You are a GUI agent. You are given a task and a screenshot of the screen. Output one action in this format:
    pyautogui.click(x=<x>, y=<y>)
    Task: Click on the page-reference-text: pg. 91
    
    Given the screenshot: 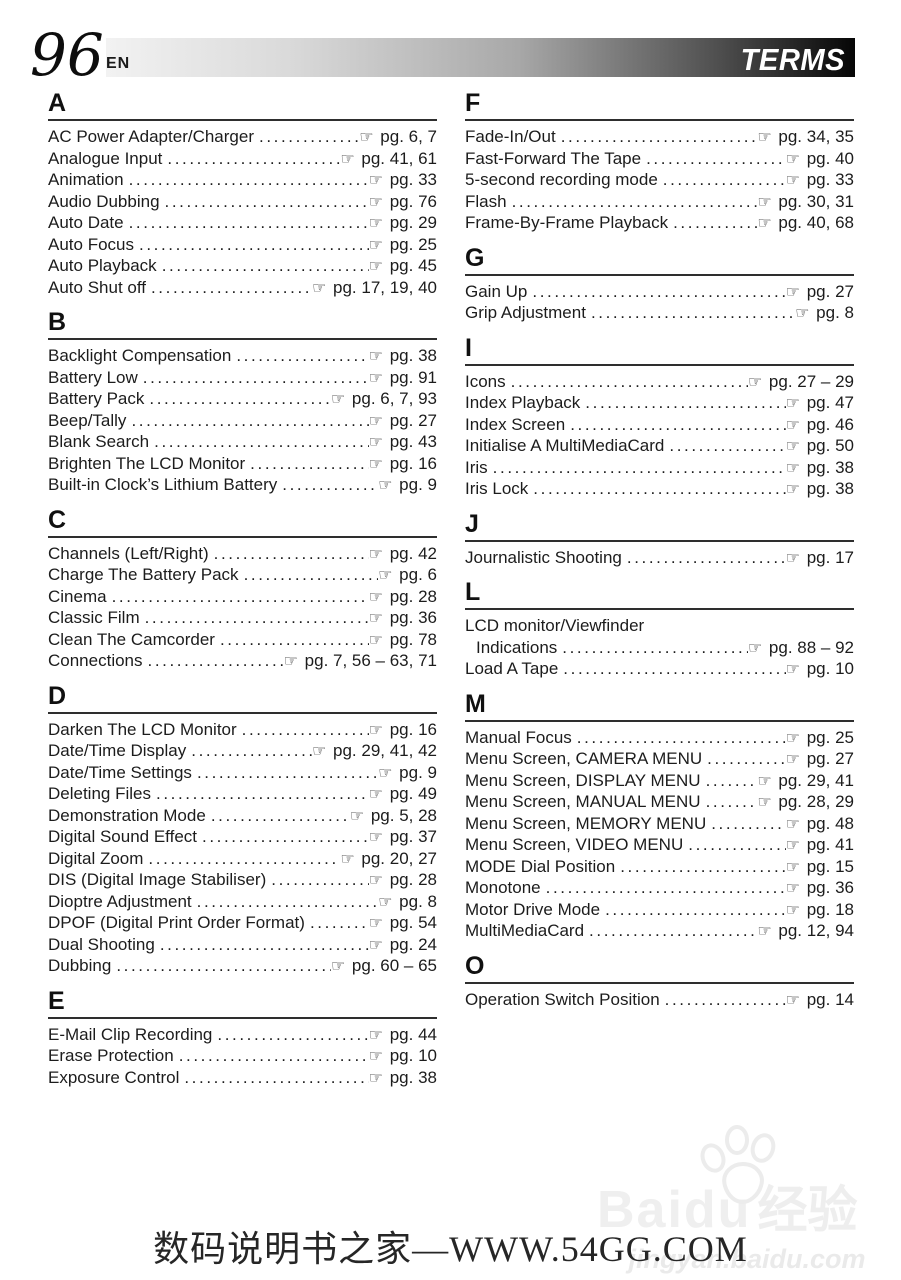 What is the action you would take?
    pyautogui.click(x=411, y=377)
    